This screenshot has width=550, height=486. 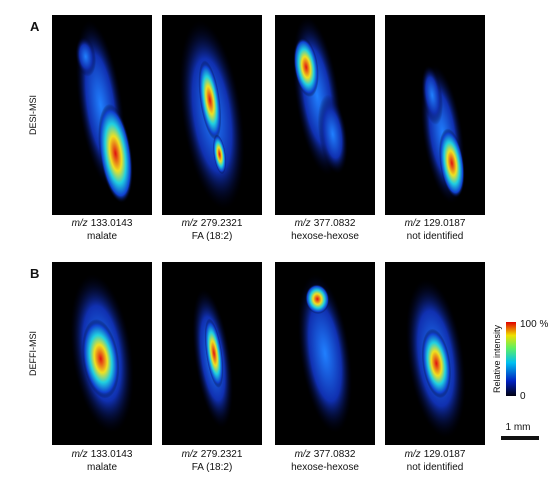 What do you see at coordinates (497, 358) in the screenshot?
I see `colorbar-title: Relative intensity` at bounding box center [497, 358].